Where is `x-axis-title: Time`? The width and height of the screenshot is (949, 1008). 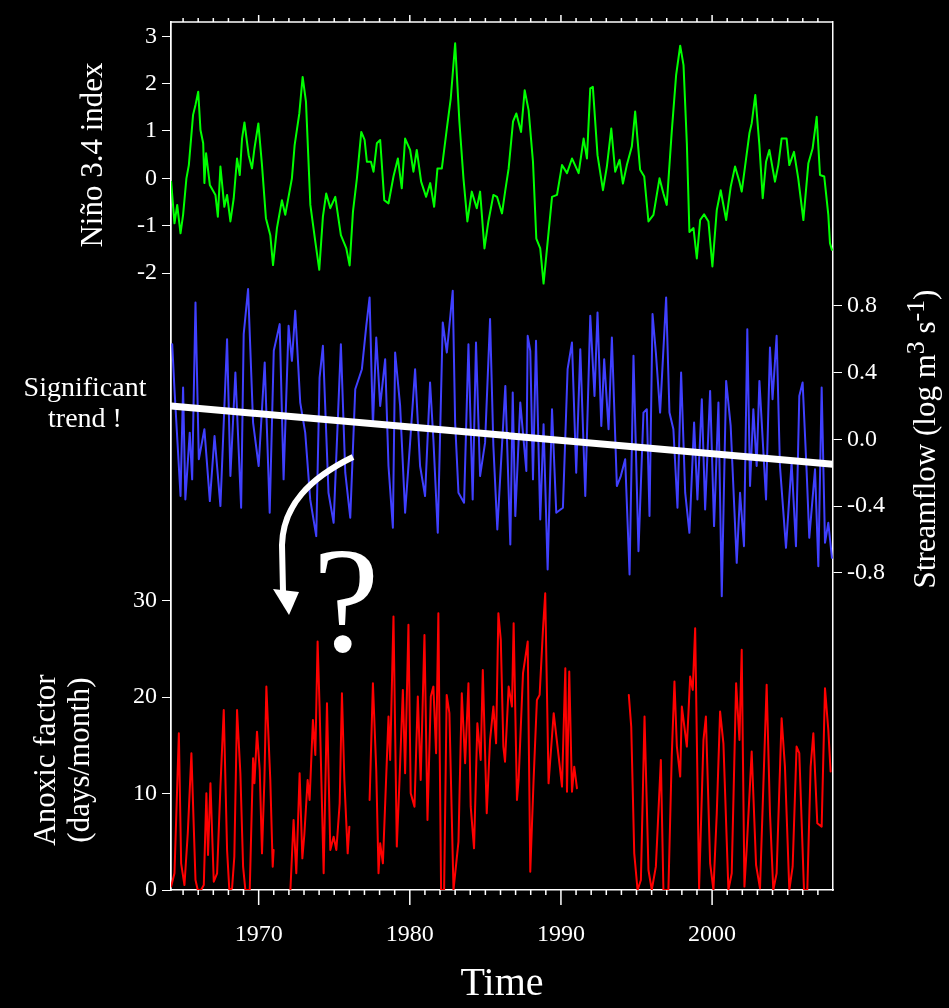 x-axis-title: Time is located at coordinates (502, 981).